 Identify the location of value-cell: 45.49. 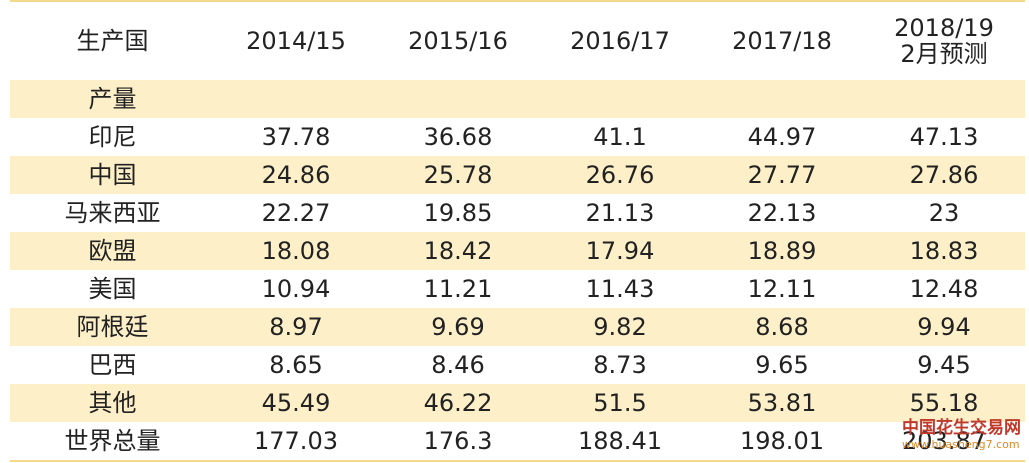
(296, 403).